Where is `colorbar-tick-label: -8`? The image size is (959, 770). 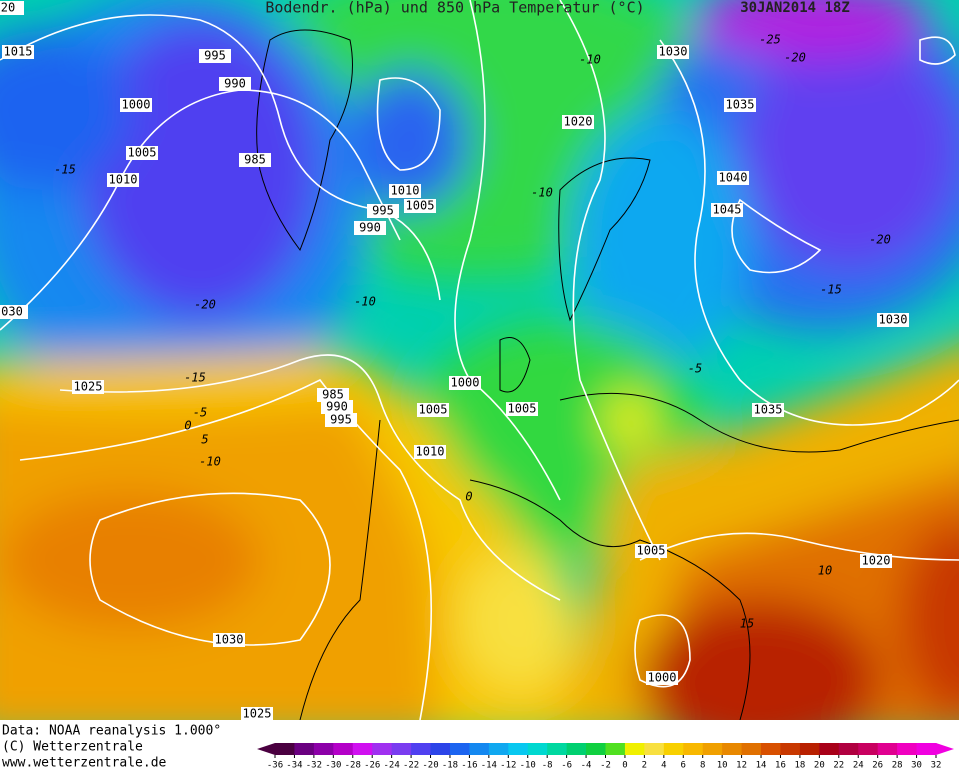 colorbar-tick-label: -8 is located at coordinates (547, 765).